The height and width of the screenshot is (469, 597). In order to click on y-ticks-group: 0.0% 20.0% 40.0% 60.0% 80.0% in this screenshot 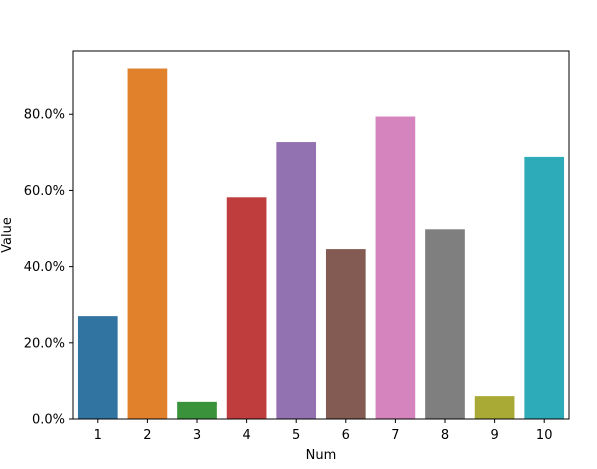, I will do `click(48, 268)`.